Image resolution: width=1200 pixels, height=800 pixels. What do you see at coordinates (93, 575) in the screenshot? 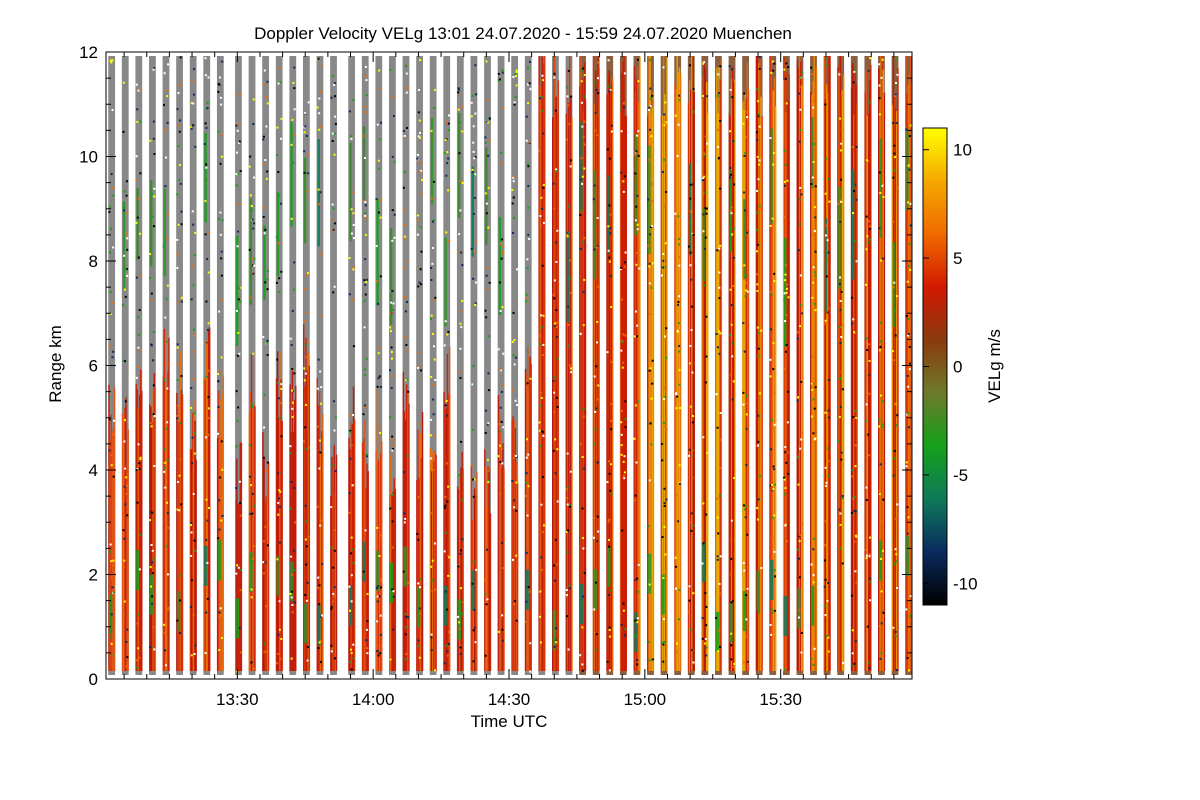
I see `y-tick-label: 2` at bounding box center [93, 575].